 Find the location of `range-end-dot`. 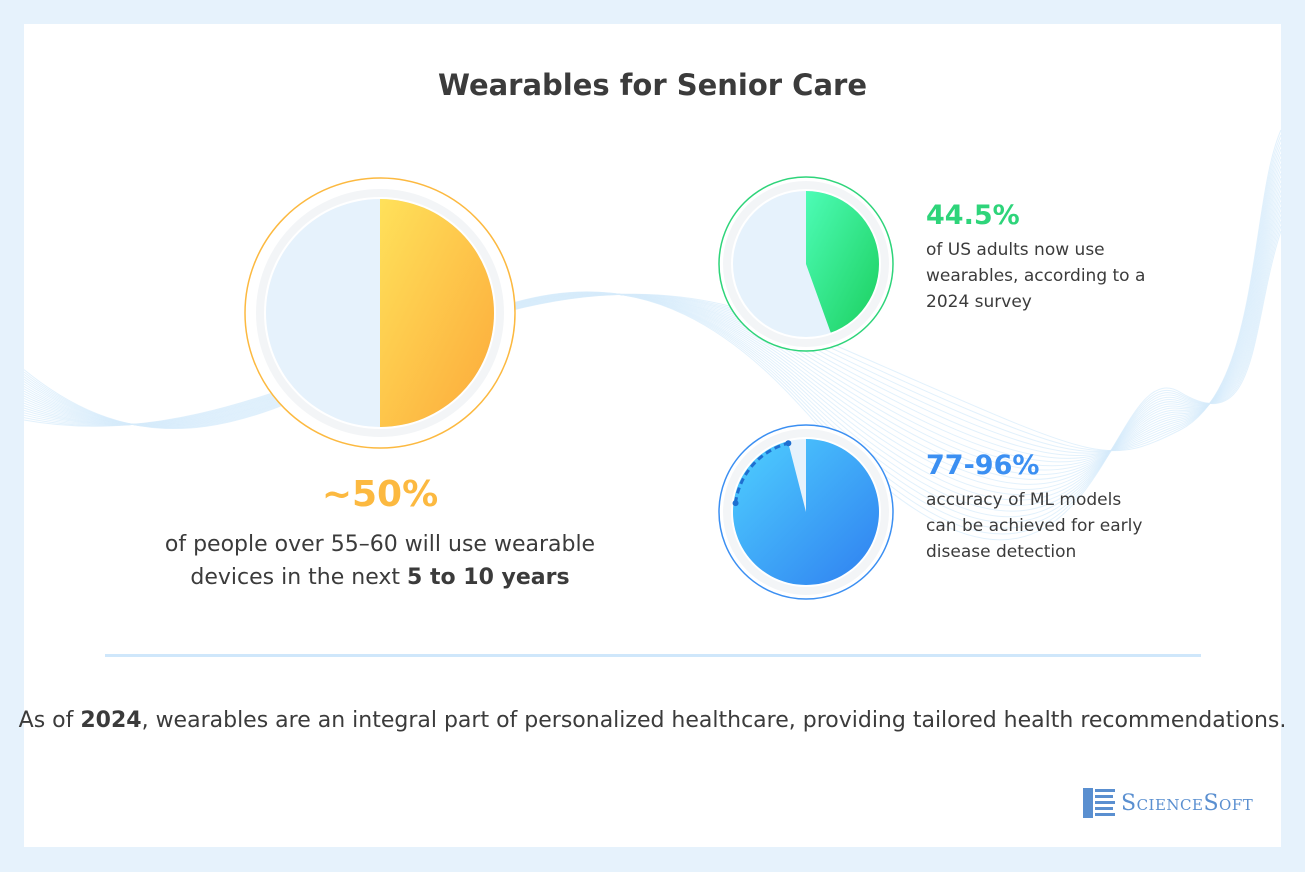

range-end-dot is located at coordinates (788, 443).